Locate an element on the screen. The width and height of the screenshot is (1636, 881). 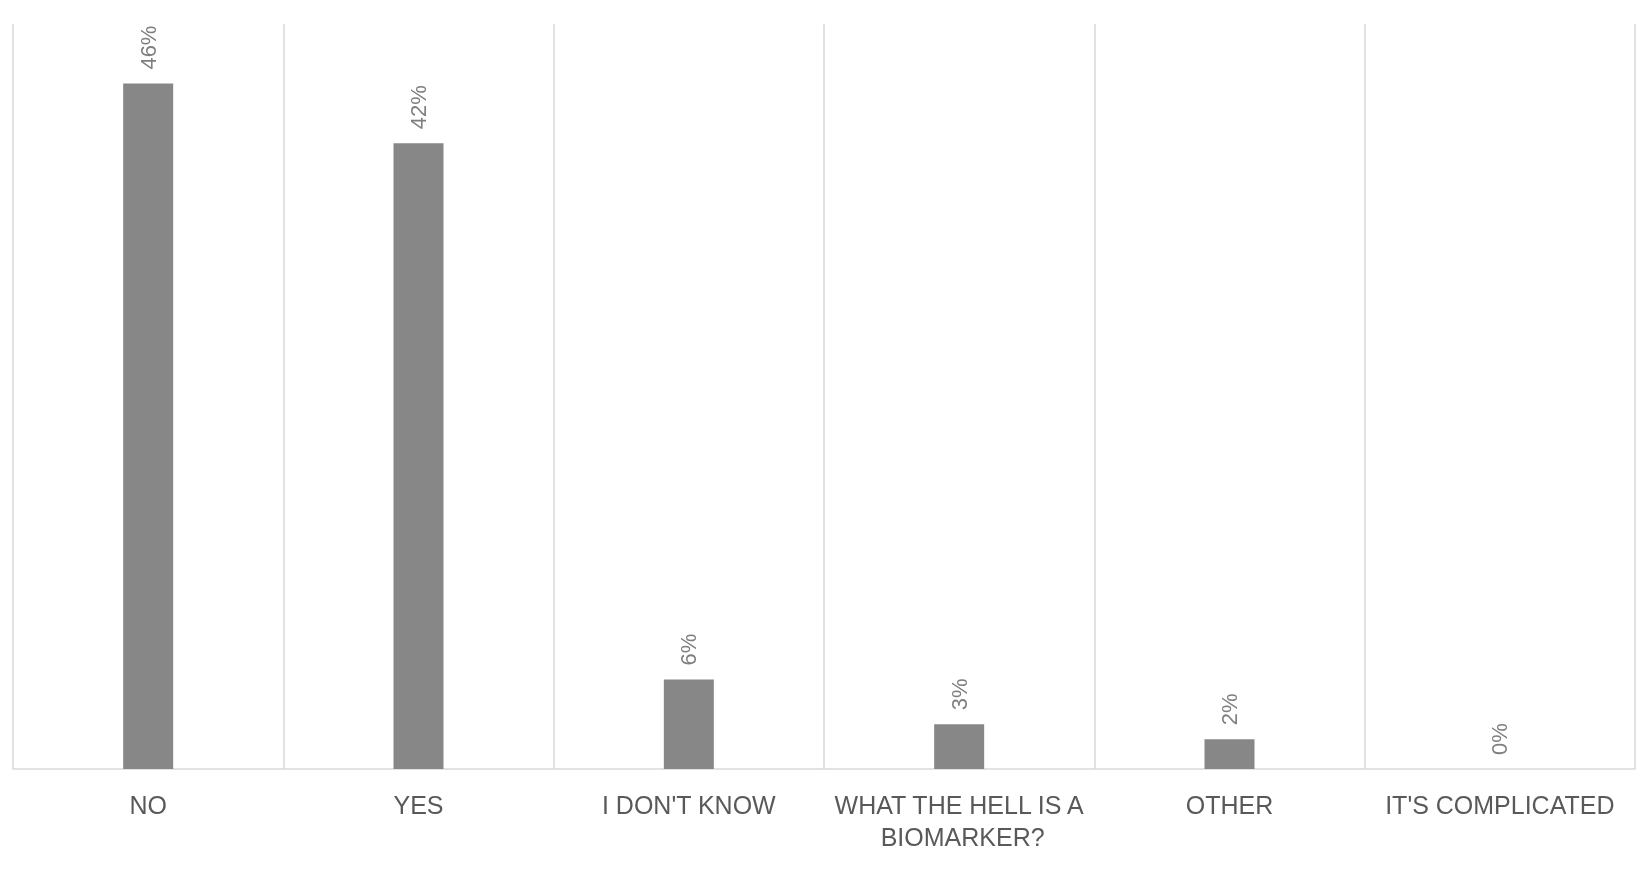
data-label: 6% is located at coordinates (689, 649).